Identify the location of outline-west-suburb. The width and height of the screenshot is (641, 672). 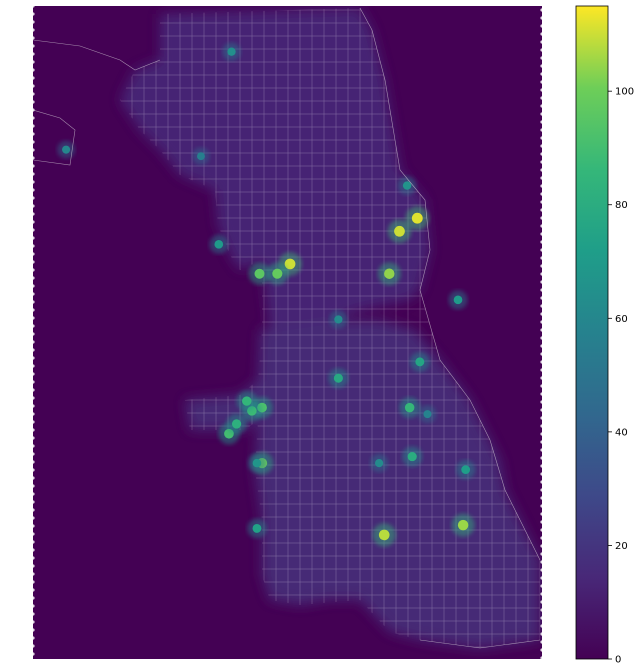
(54, 137).